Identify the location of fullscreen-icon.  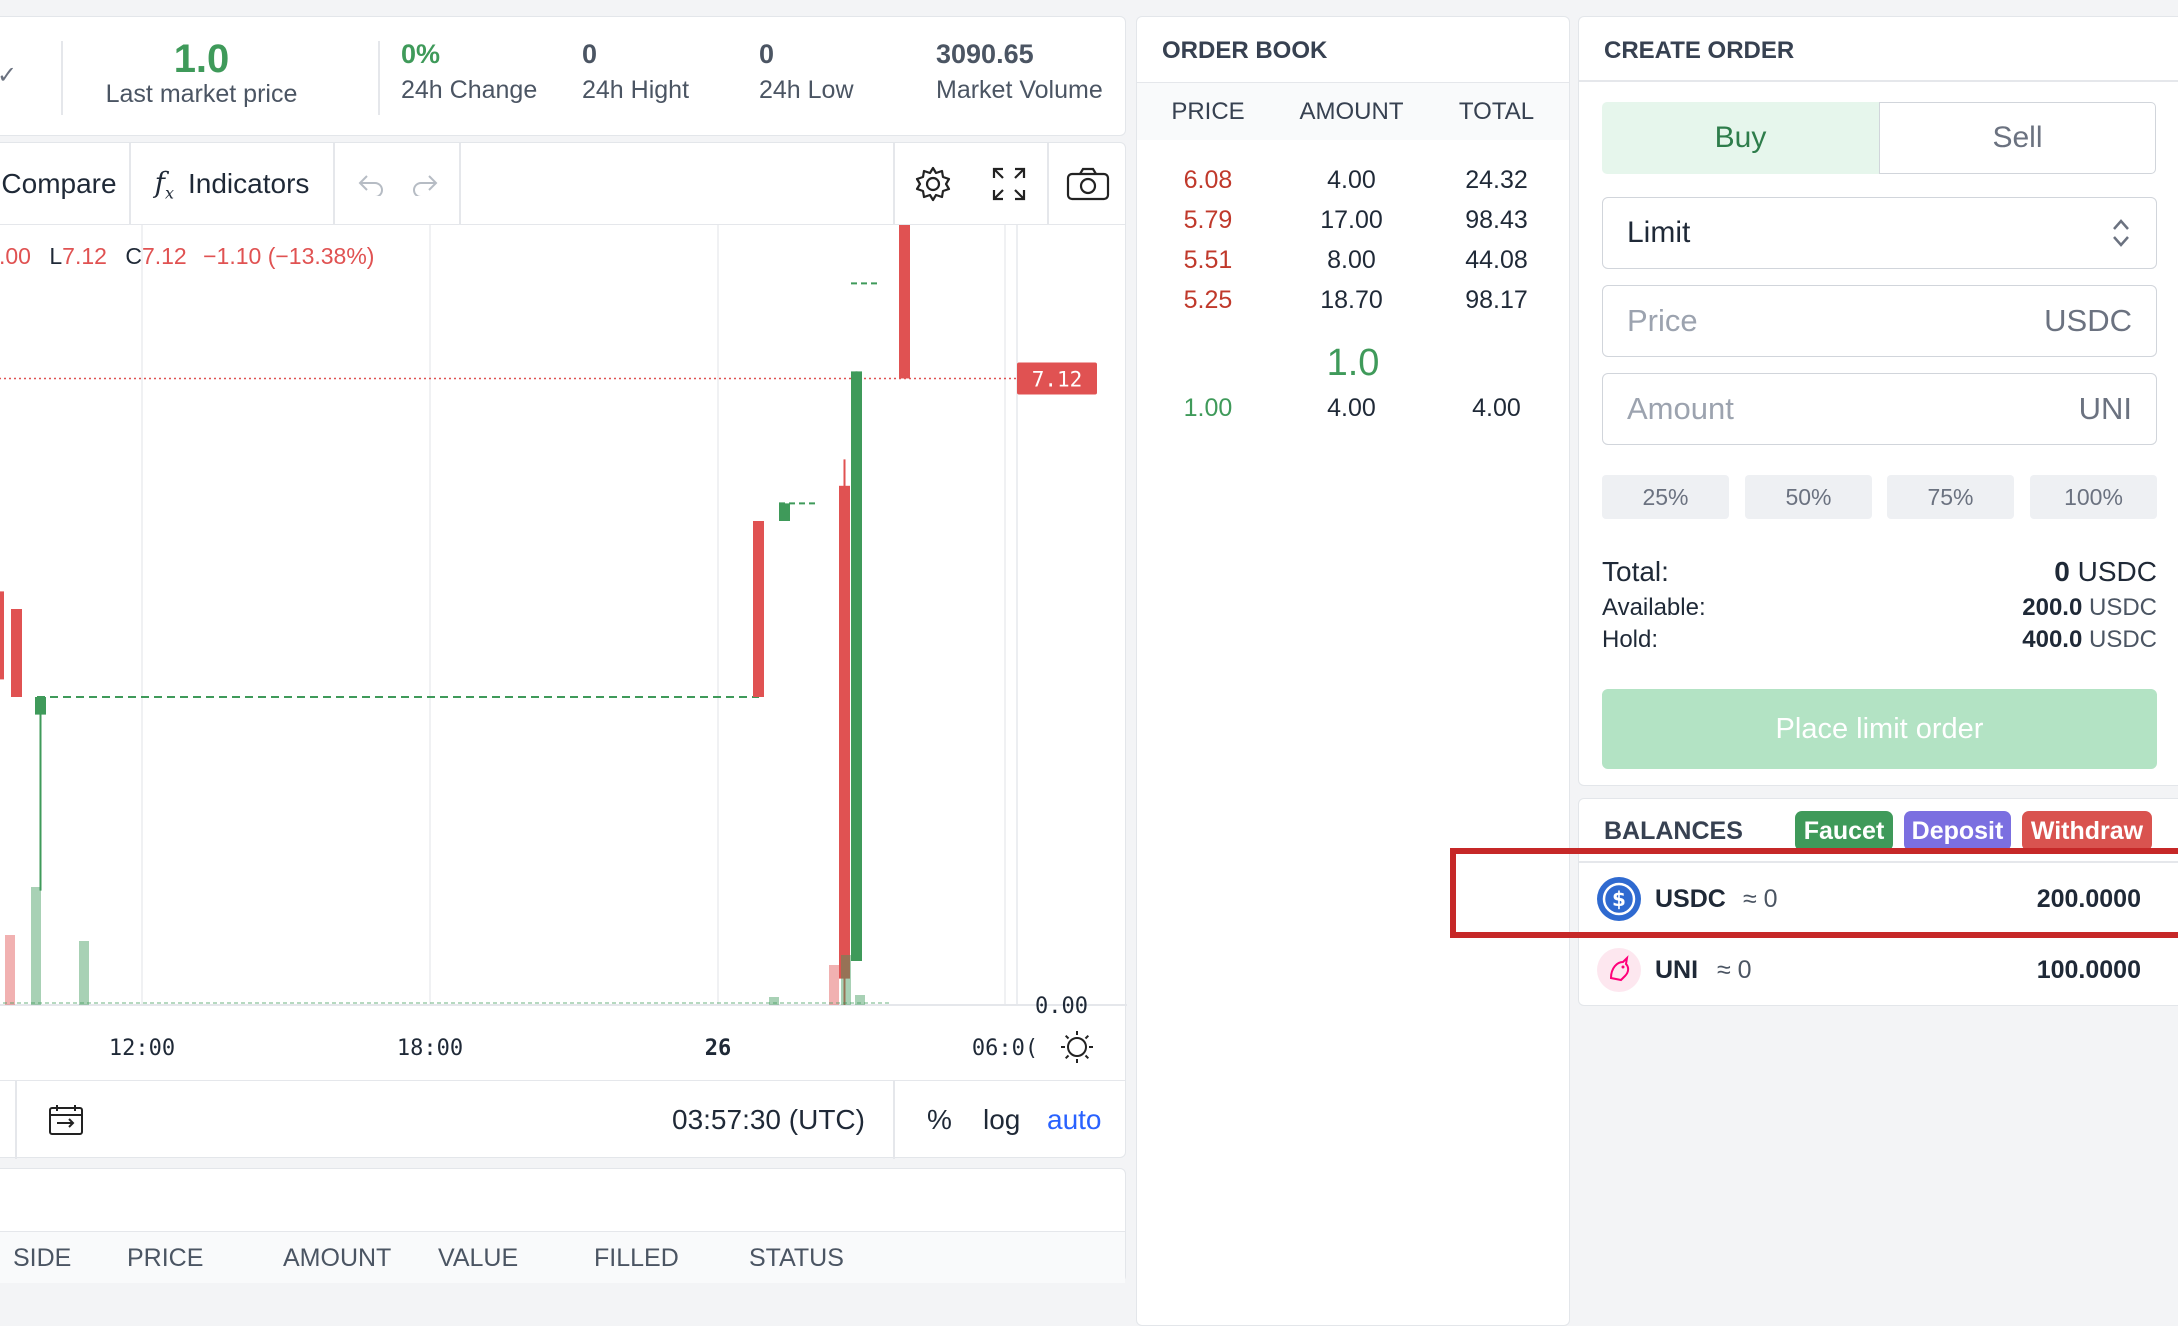
(1009, 184).